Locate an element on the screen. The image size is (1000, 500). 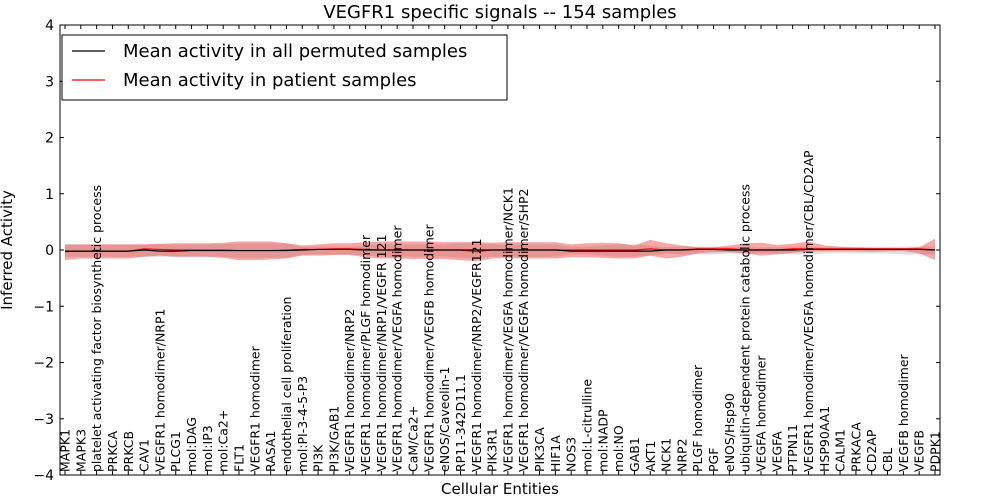
category-label: VEGFB is located at coordinates (919, 451).